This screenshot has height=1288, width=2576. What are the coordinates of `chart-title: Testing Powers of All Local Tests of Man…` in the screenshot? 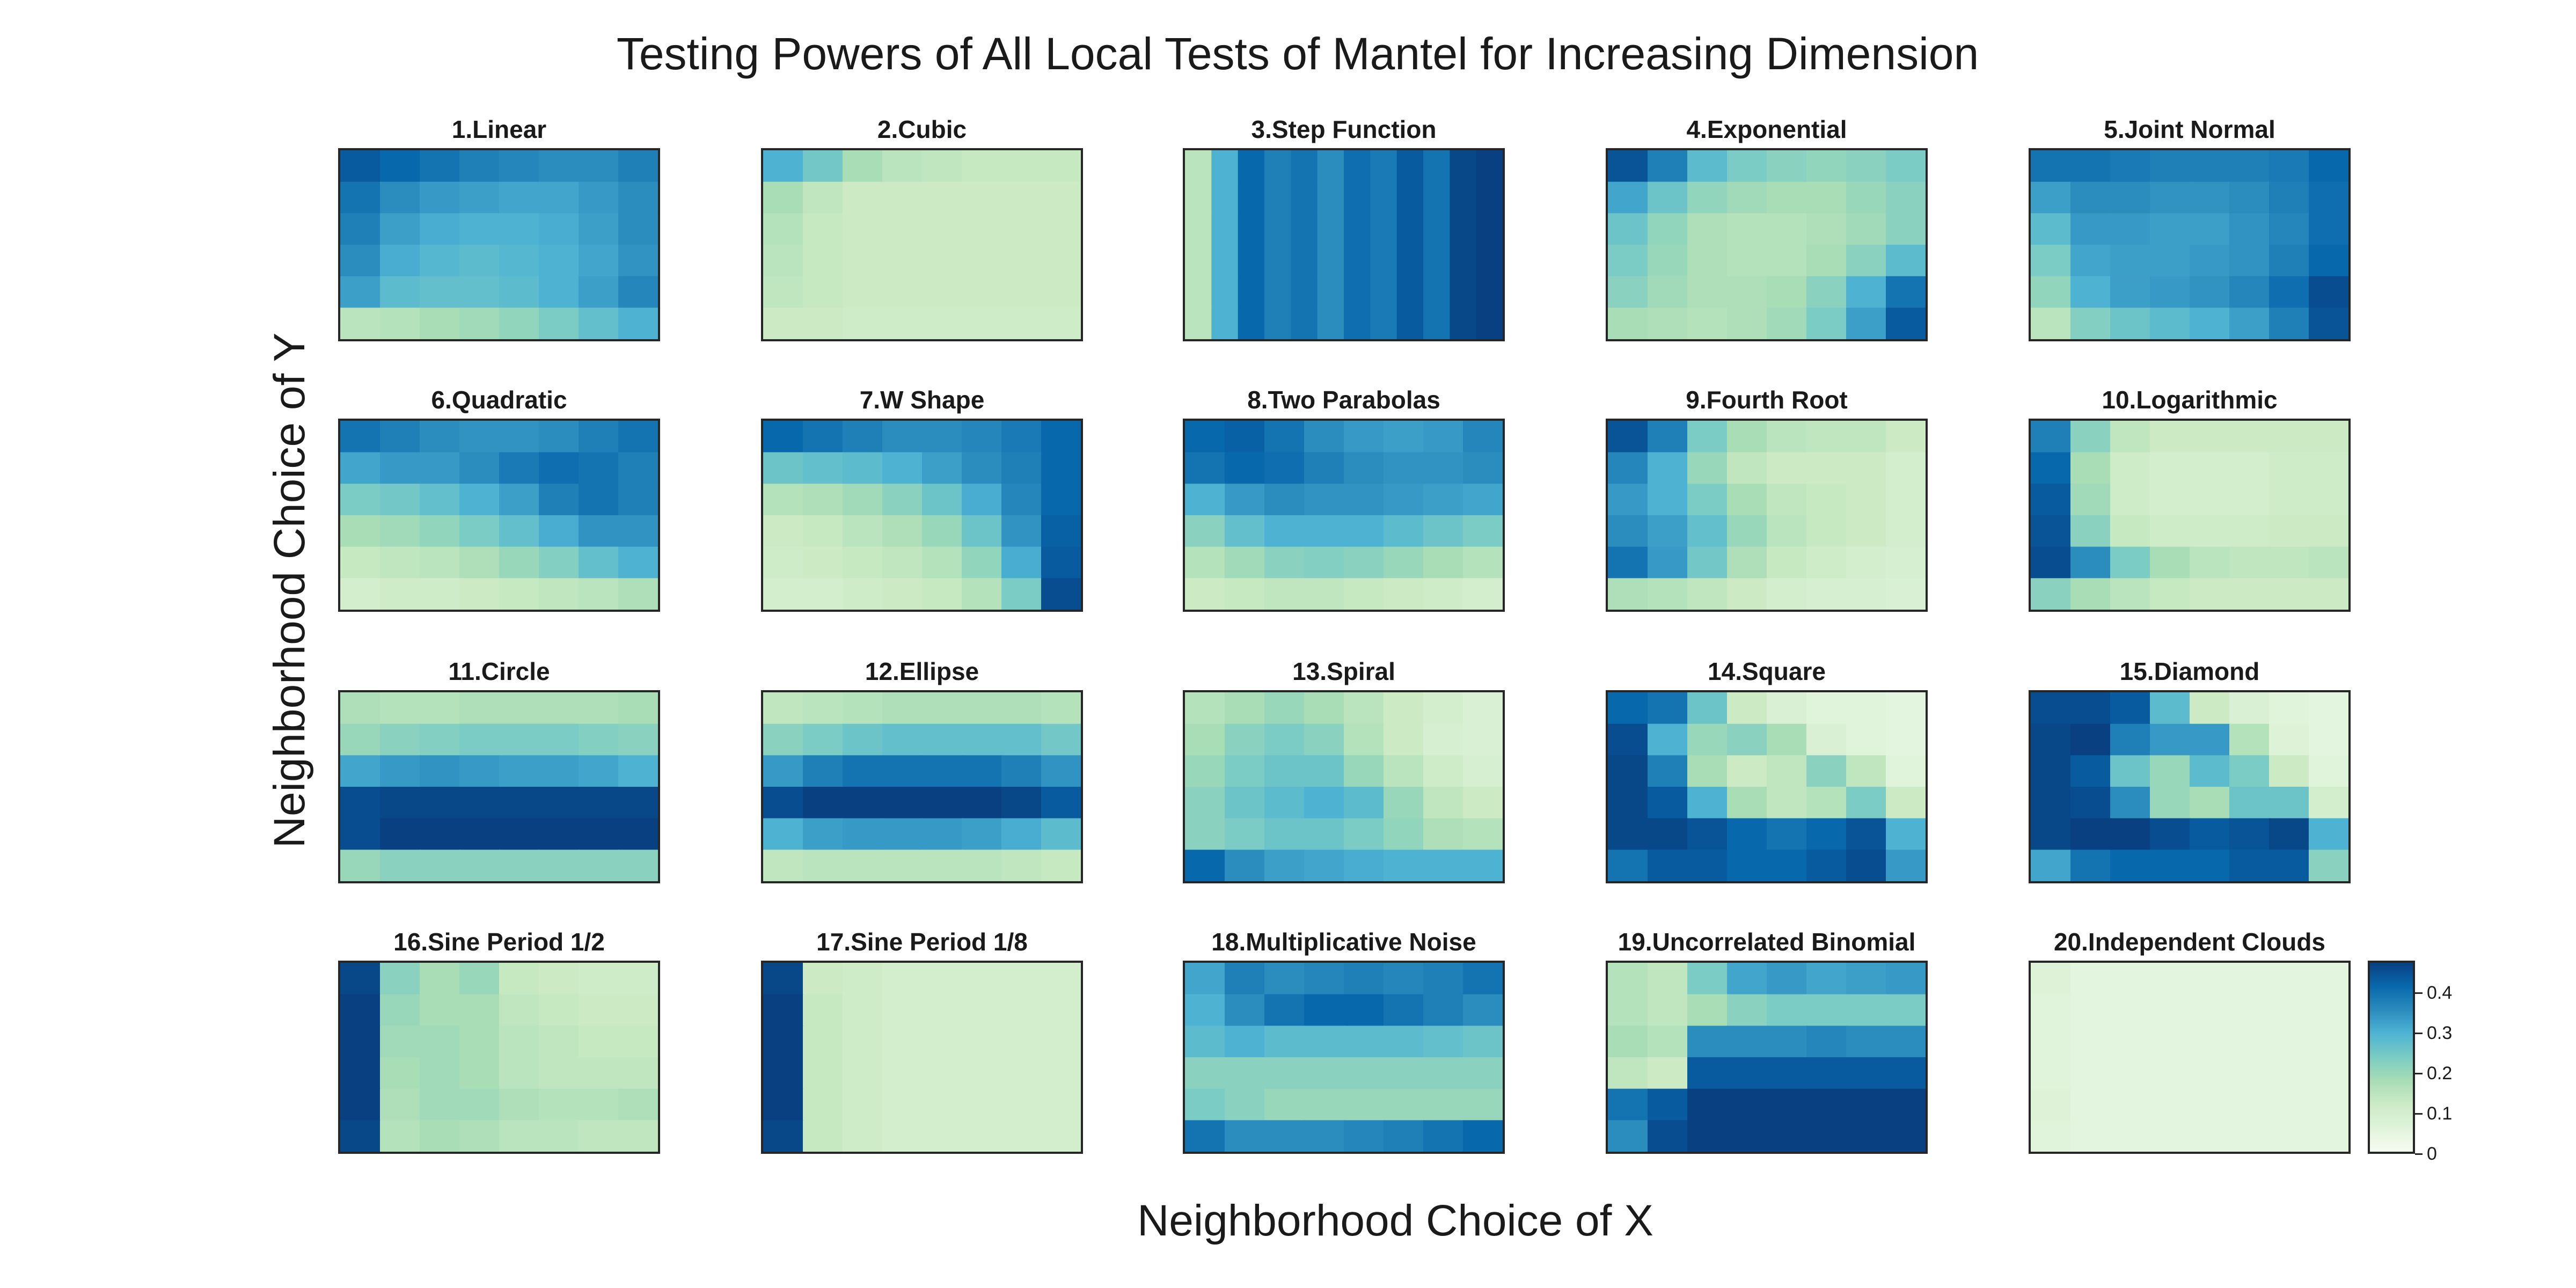 It's located at (1297, 53).